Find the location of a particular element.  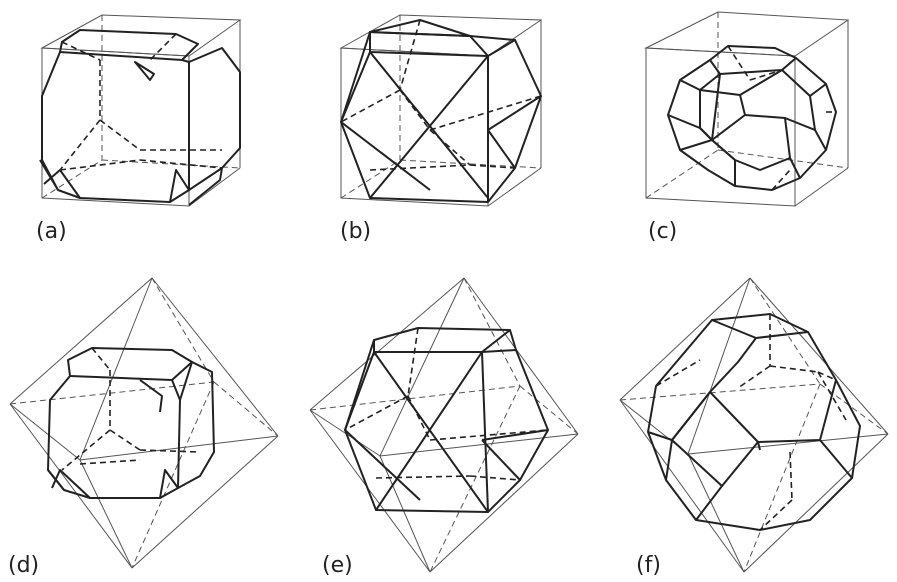

panel-label-a: (a) is located at coordinates (51, 231).